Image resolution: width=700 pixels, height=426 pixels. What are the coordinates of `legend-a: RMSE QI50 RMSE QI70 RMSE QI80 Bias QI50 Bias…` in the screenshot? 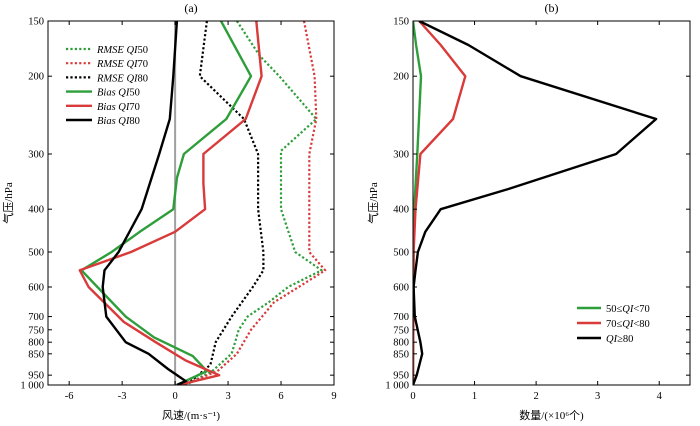 It's located at (107, 86).